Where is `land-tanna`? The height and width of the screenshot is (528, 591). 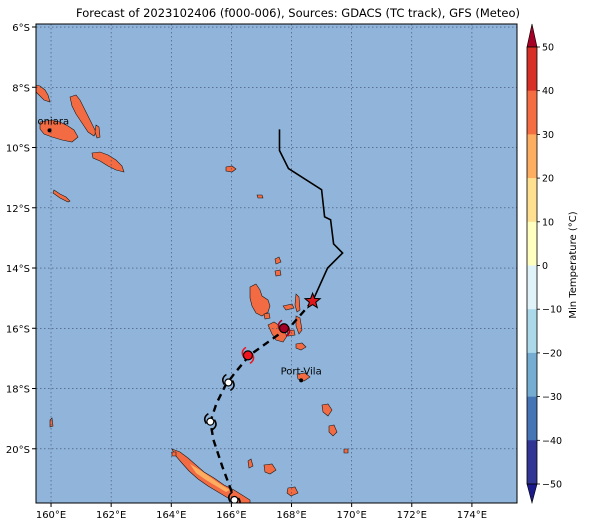
land-tanna is located at coordinates (333, 430).